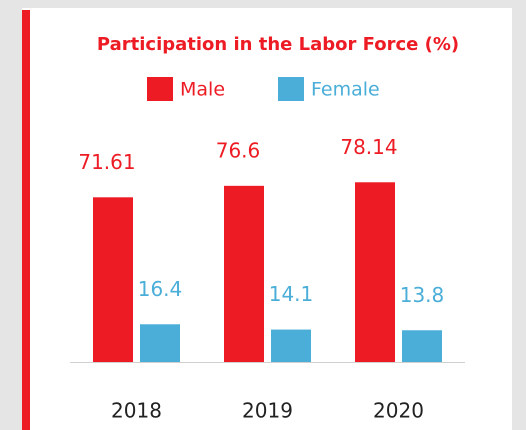 This screenshot has height=430, width=526. I want to click on data-label: 14.1, so click(291, 294).